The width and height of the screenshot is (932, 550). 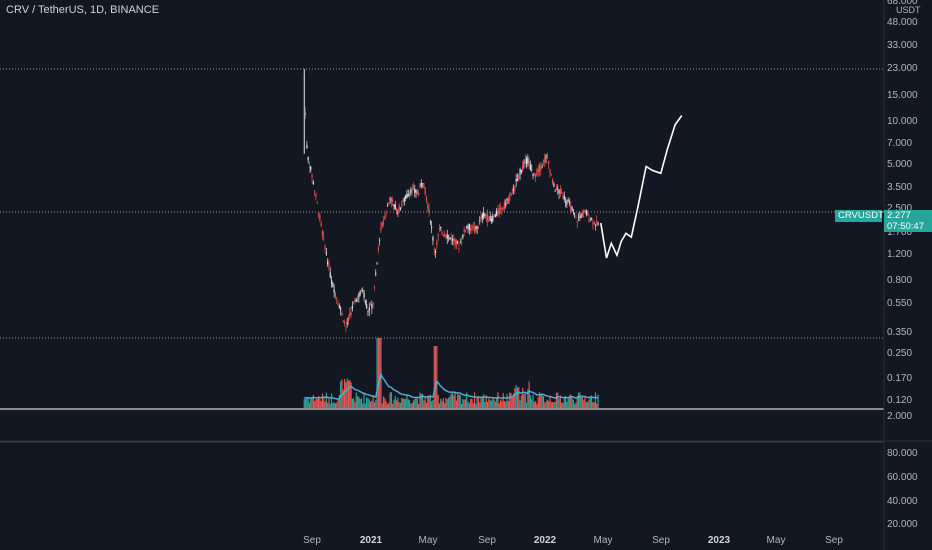 I want to click on symbol-title: CRV / TetherUS, 1D, BINANCE, so click(x=83, y=10).